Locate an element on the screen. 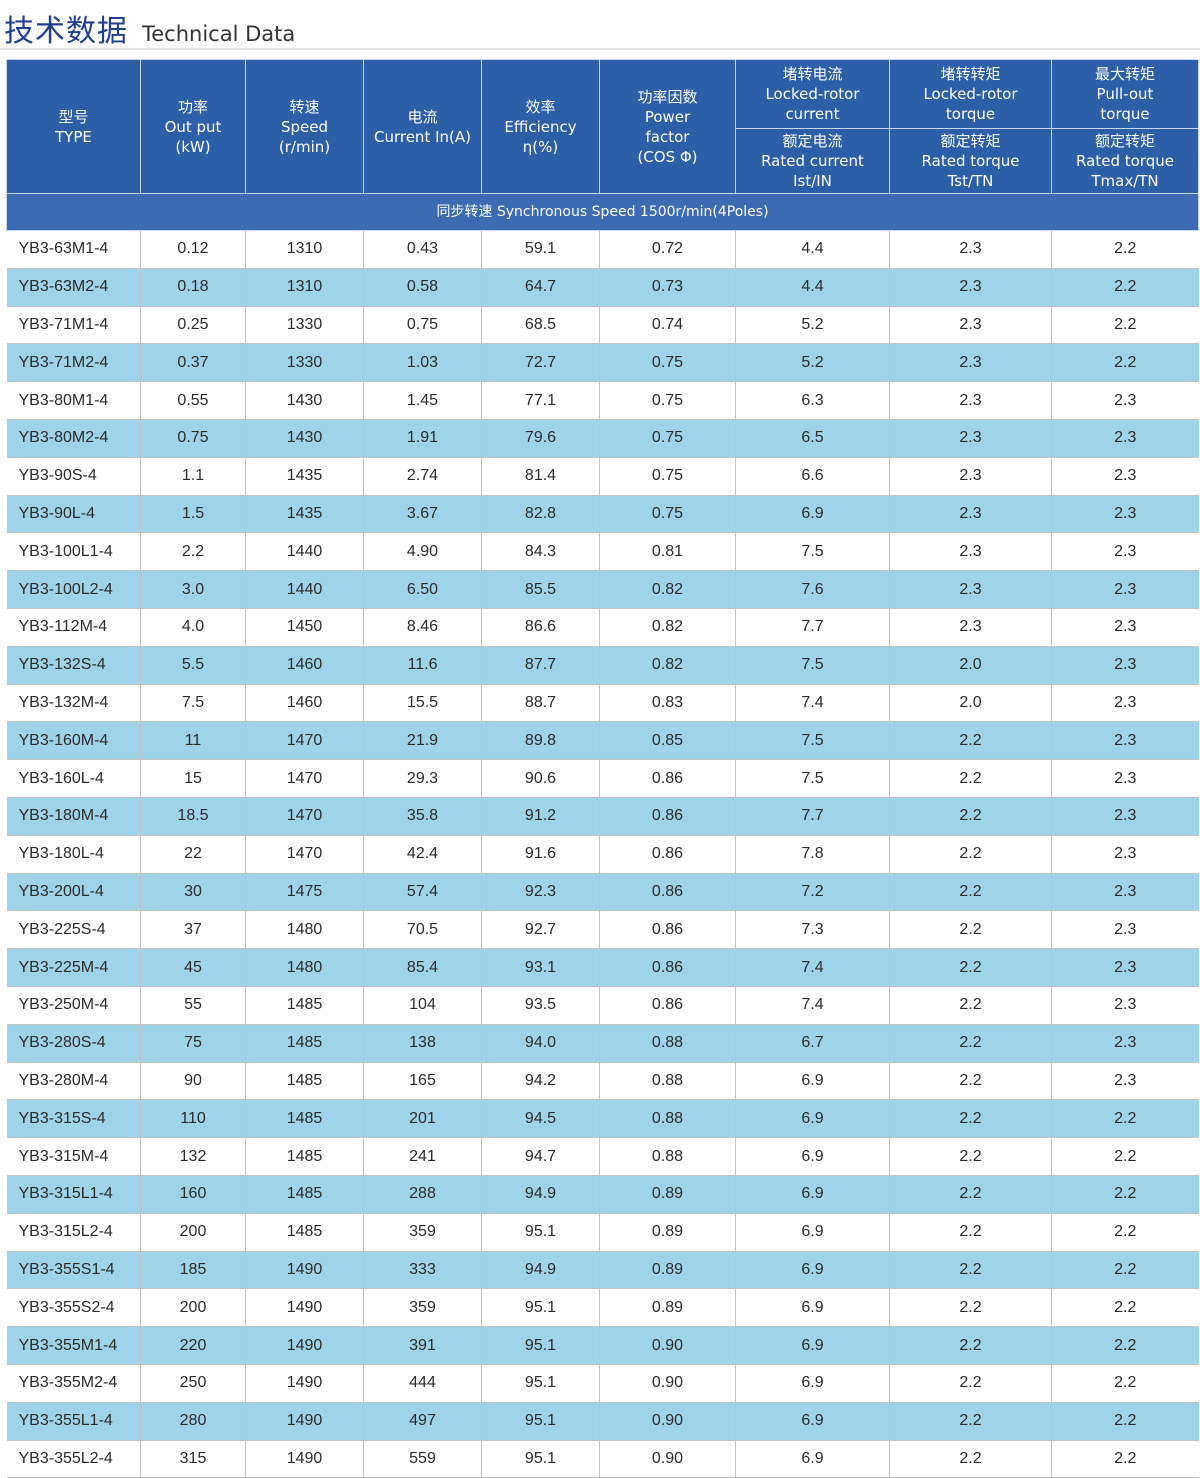 This screenshot has width=1200, height=1478. cell-current: 333 is located at coordinates (422, 1270).